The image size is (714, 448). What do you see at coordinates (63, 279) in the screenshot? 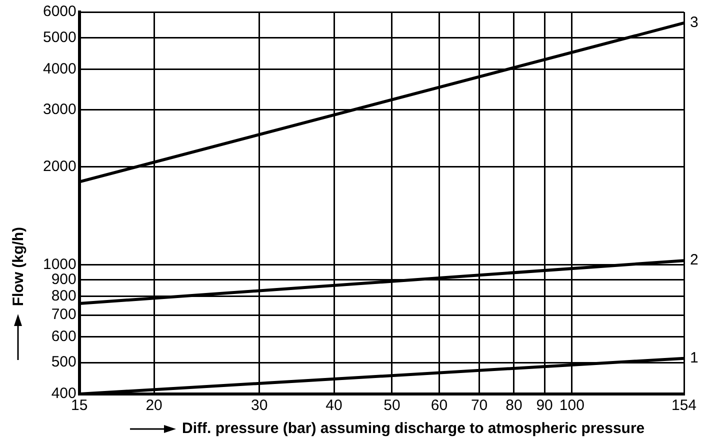
I see `y-tick-label: 900` at bounding box center [63, 279].